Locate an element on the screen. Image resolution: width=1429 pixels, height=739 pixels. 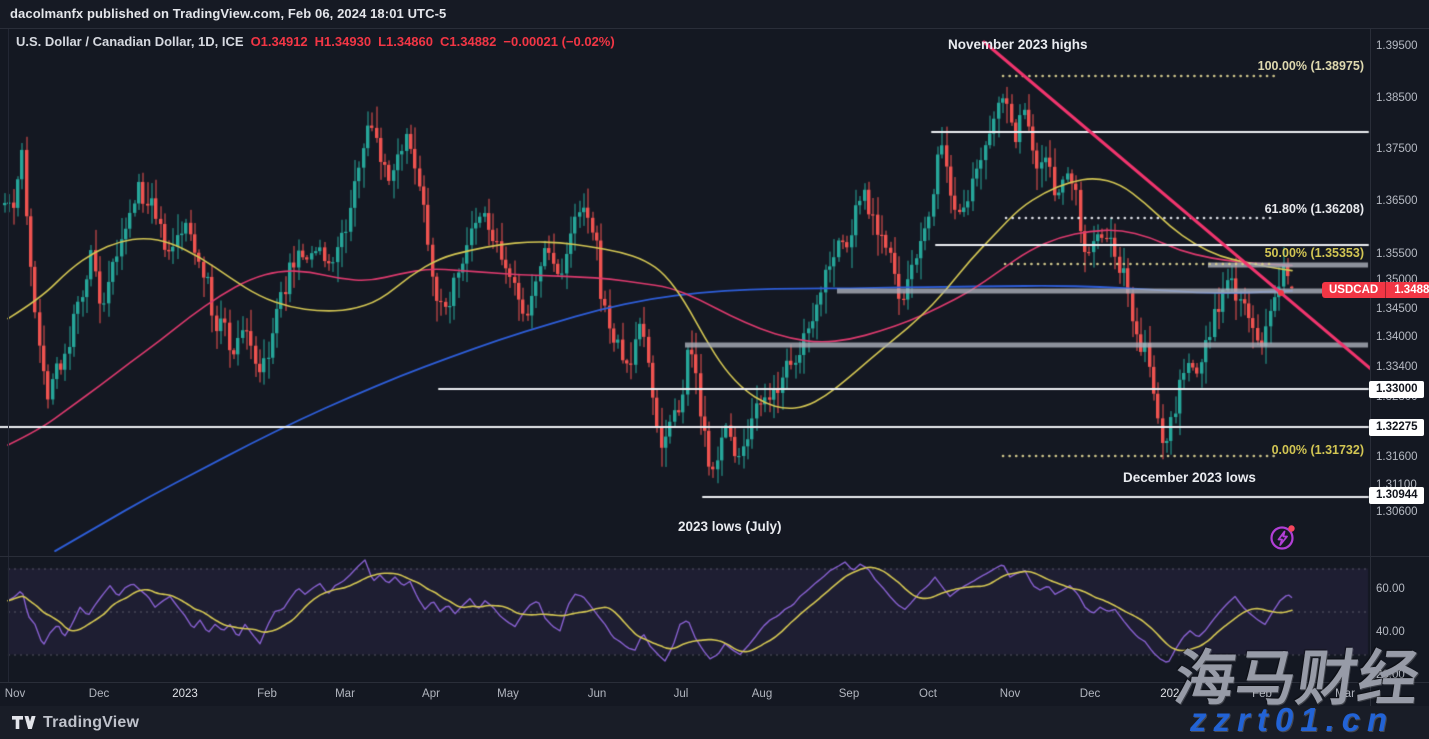
time-tick-2024: 2024 is located at coordinates (1173, 694).